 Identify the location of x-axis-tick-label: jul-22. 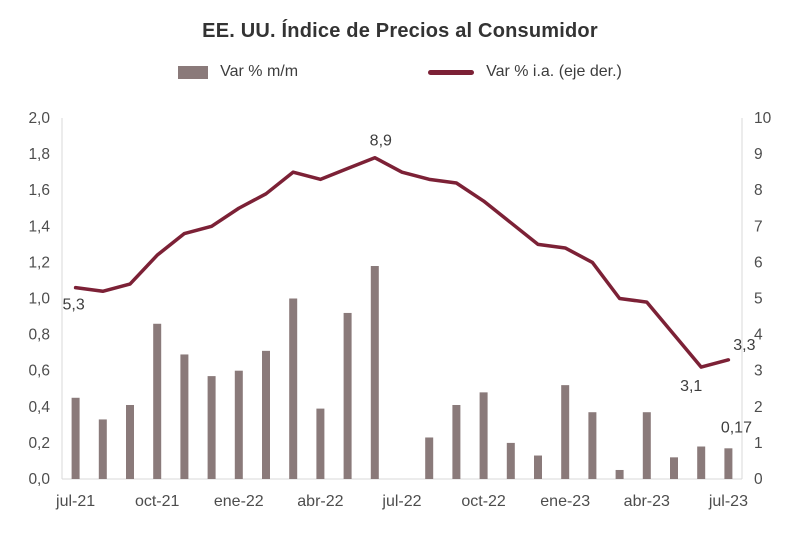
(401, 501).